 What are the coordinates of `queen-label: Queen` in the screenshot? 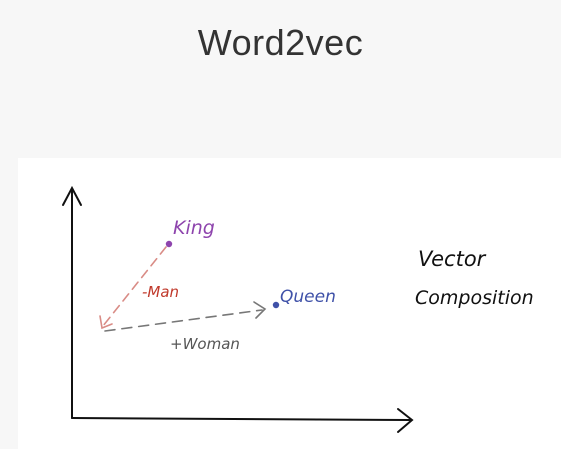 It's located at (308, 297).